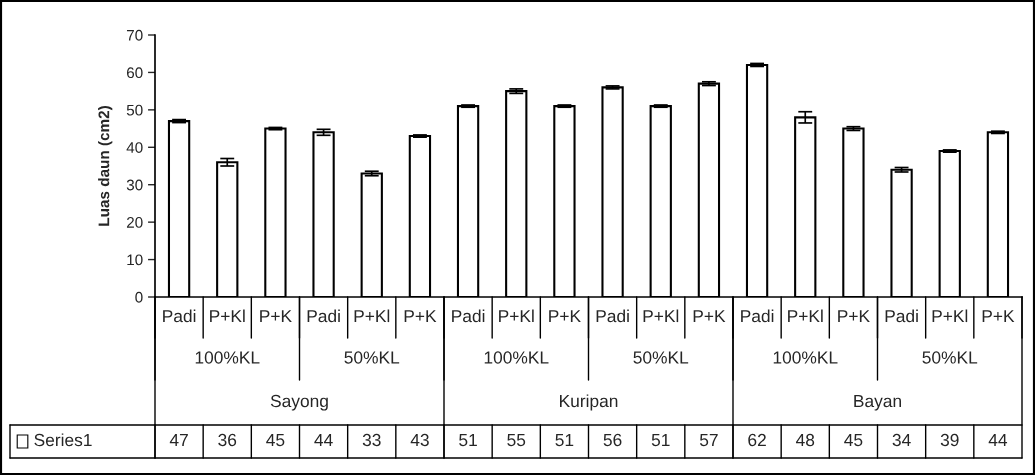  I want to click on y-tick-label: 60, so click(134, 73).